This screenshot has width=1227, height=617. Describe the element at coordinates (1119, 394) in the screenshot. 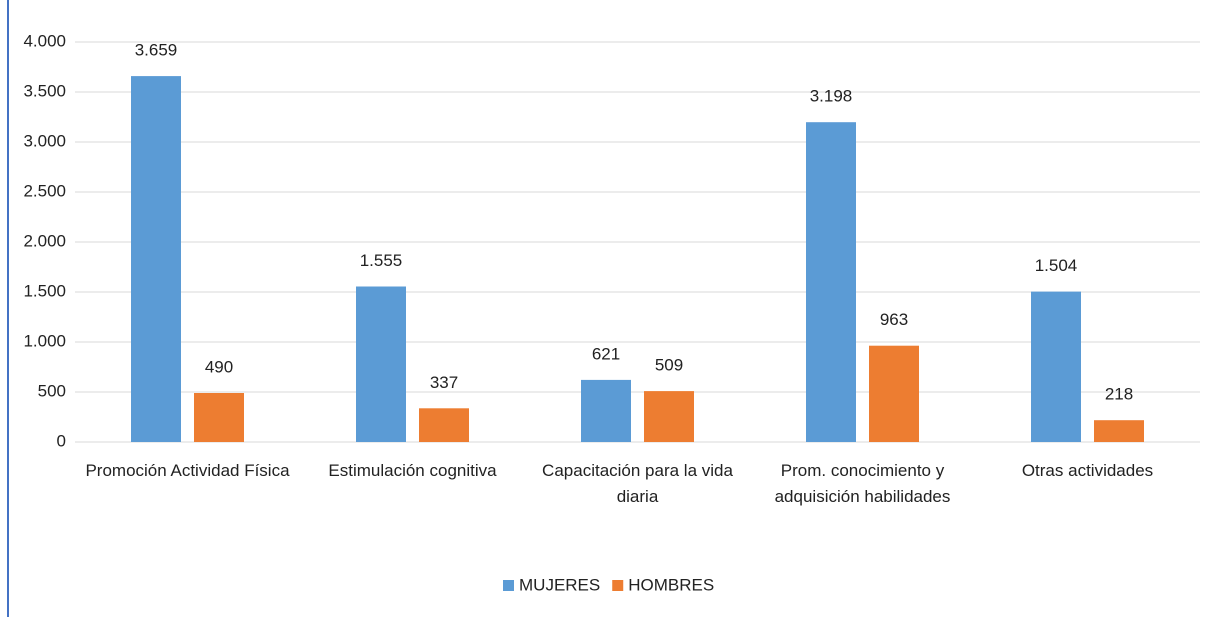

I see `data-label: 218` at that location.